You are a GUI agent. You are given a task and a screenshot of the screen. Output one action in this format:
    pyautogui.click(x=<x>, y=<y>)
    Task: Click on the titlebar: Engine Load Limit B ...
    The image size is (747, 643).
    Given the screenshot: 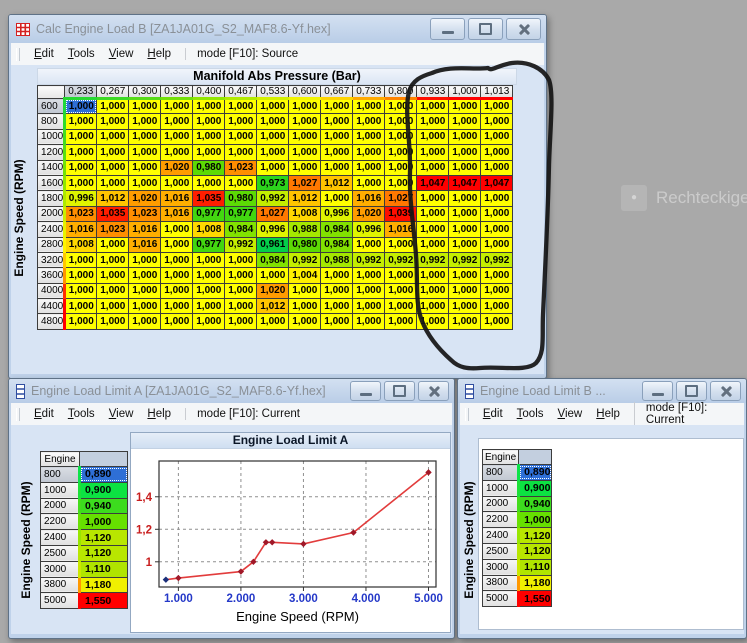 What is the action you would take?
    pyautogui.click(x=602, y=391)
    